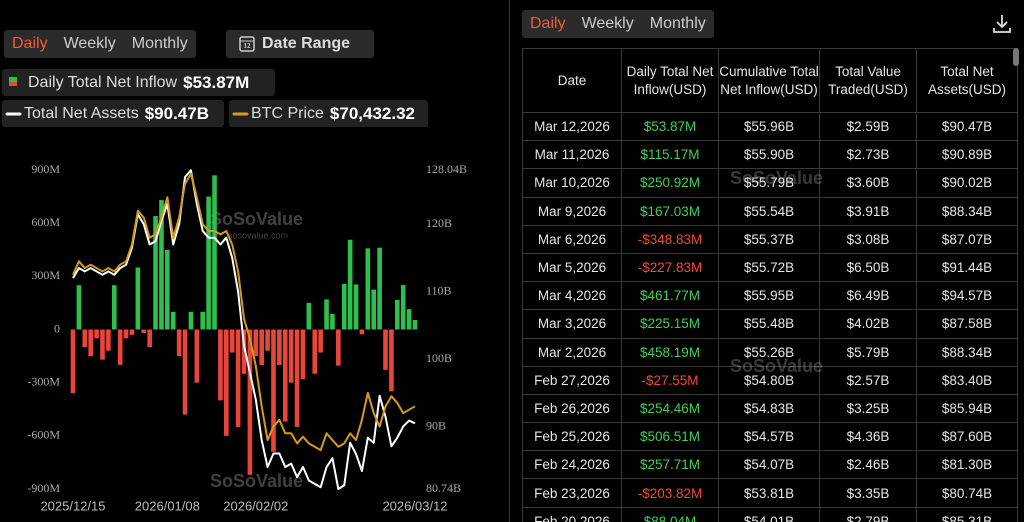 Image resolution: width=1024 pixels, height=522 pixels. I want to click on scrollbar, so click(1016, 57).